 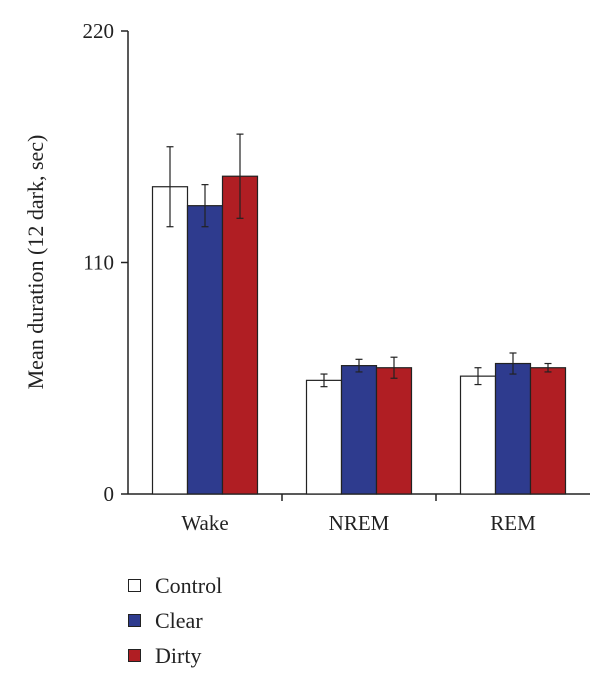 I want to click on legend-label-control: Control, so click(x=189, y=585).